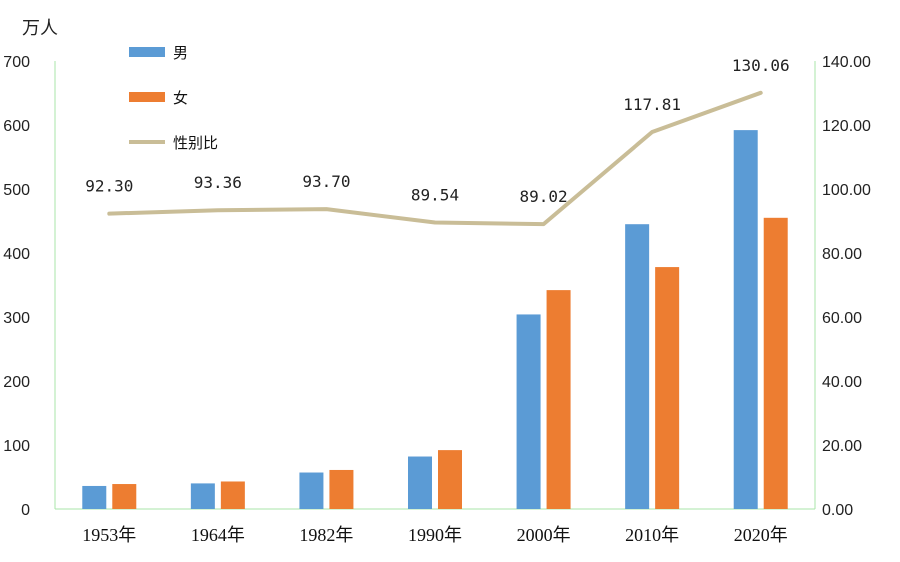 The height and width of the screenshot is (562, 900). Describe the element at coordinates (846, 190) in the screenshot. I see `y-right-tick-label: 100.00` at that location.